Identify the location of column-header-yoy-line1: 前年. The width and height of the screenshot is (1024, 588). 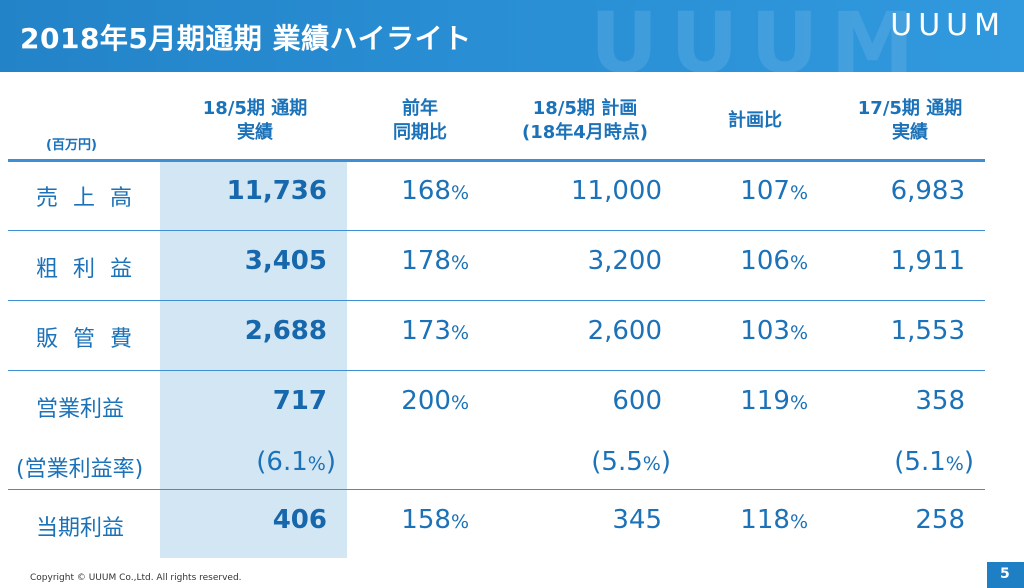
(420, 108).